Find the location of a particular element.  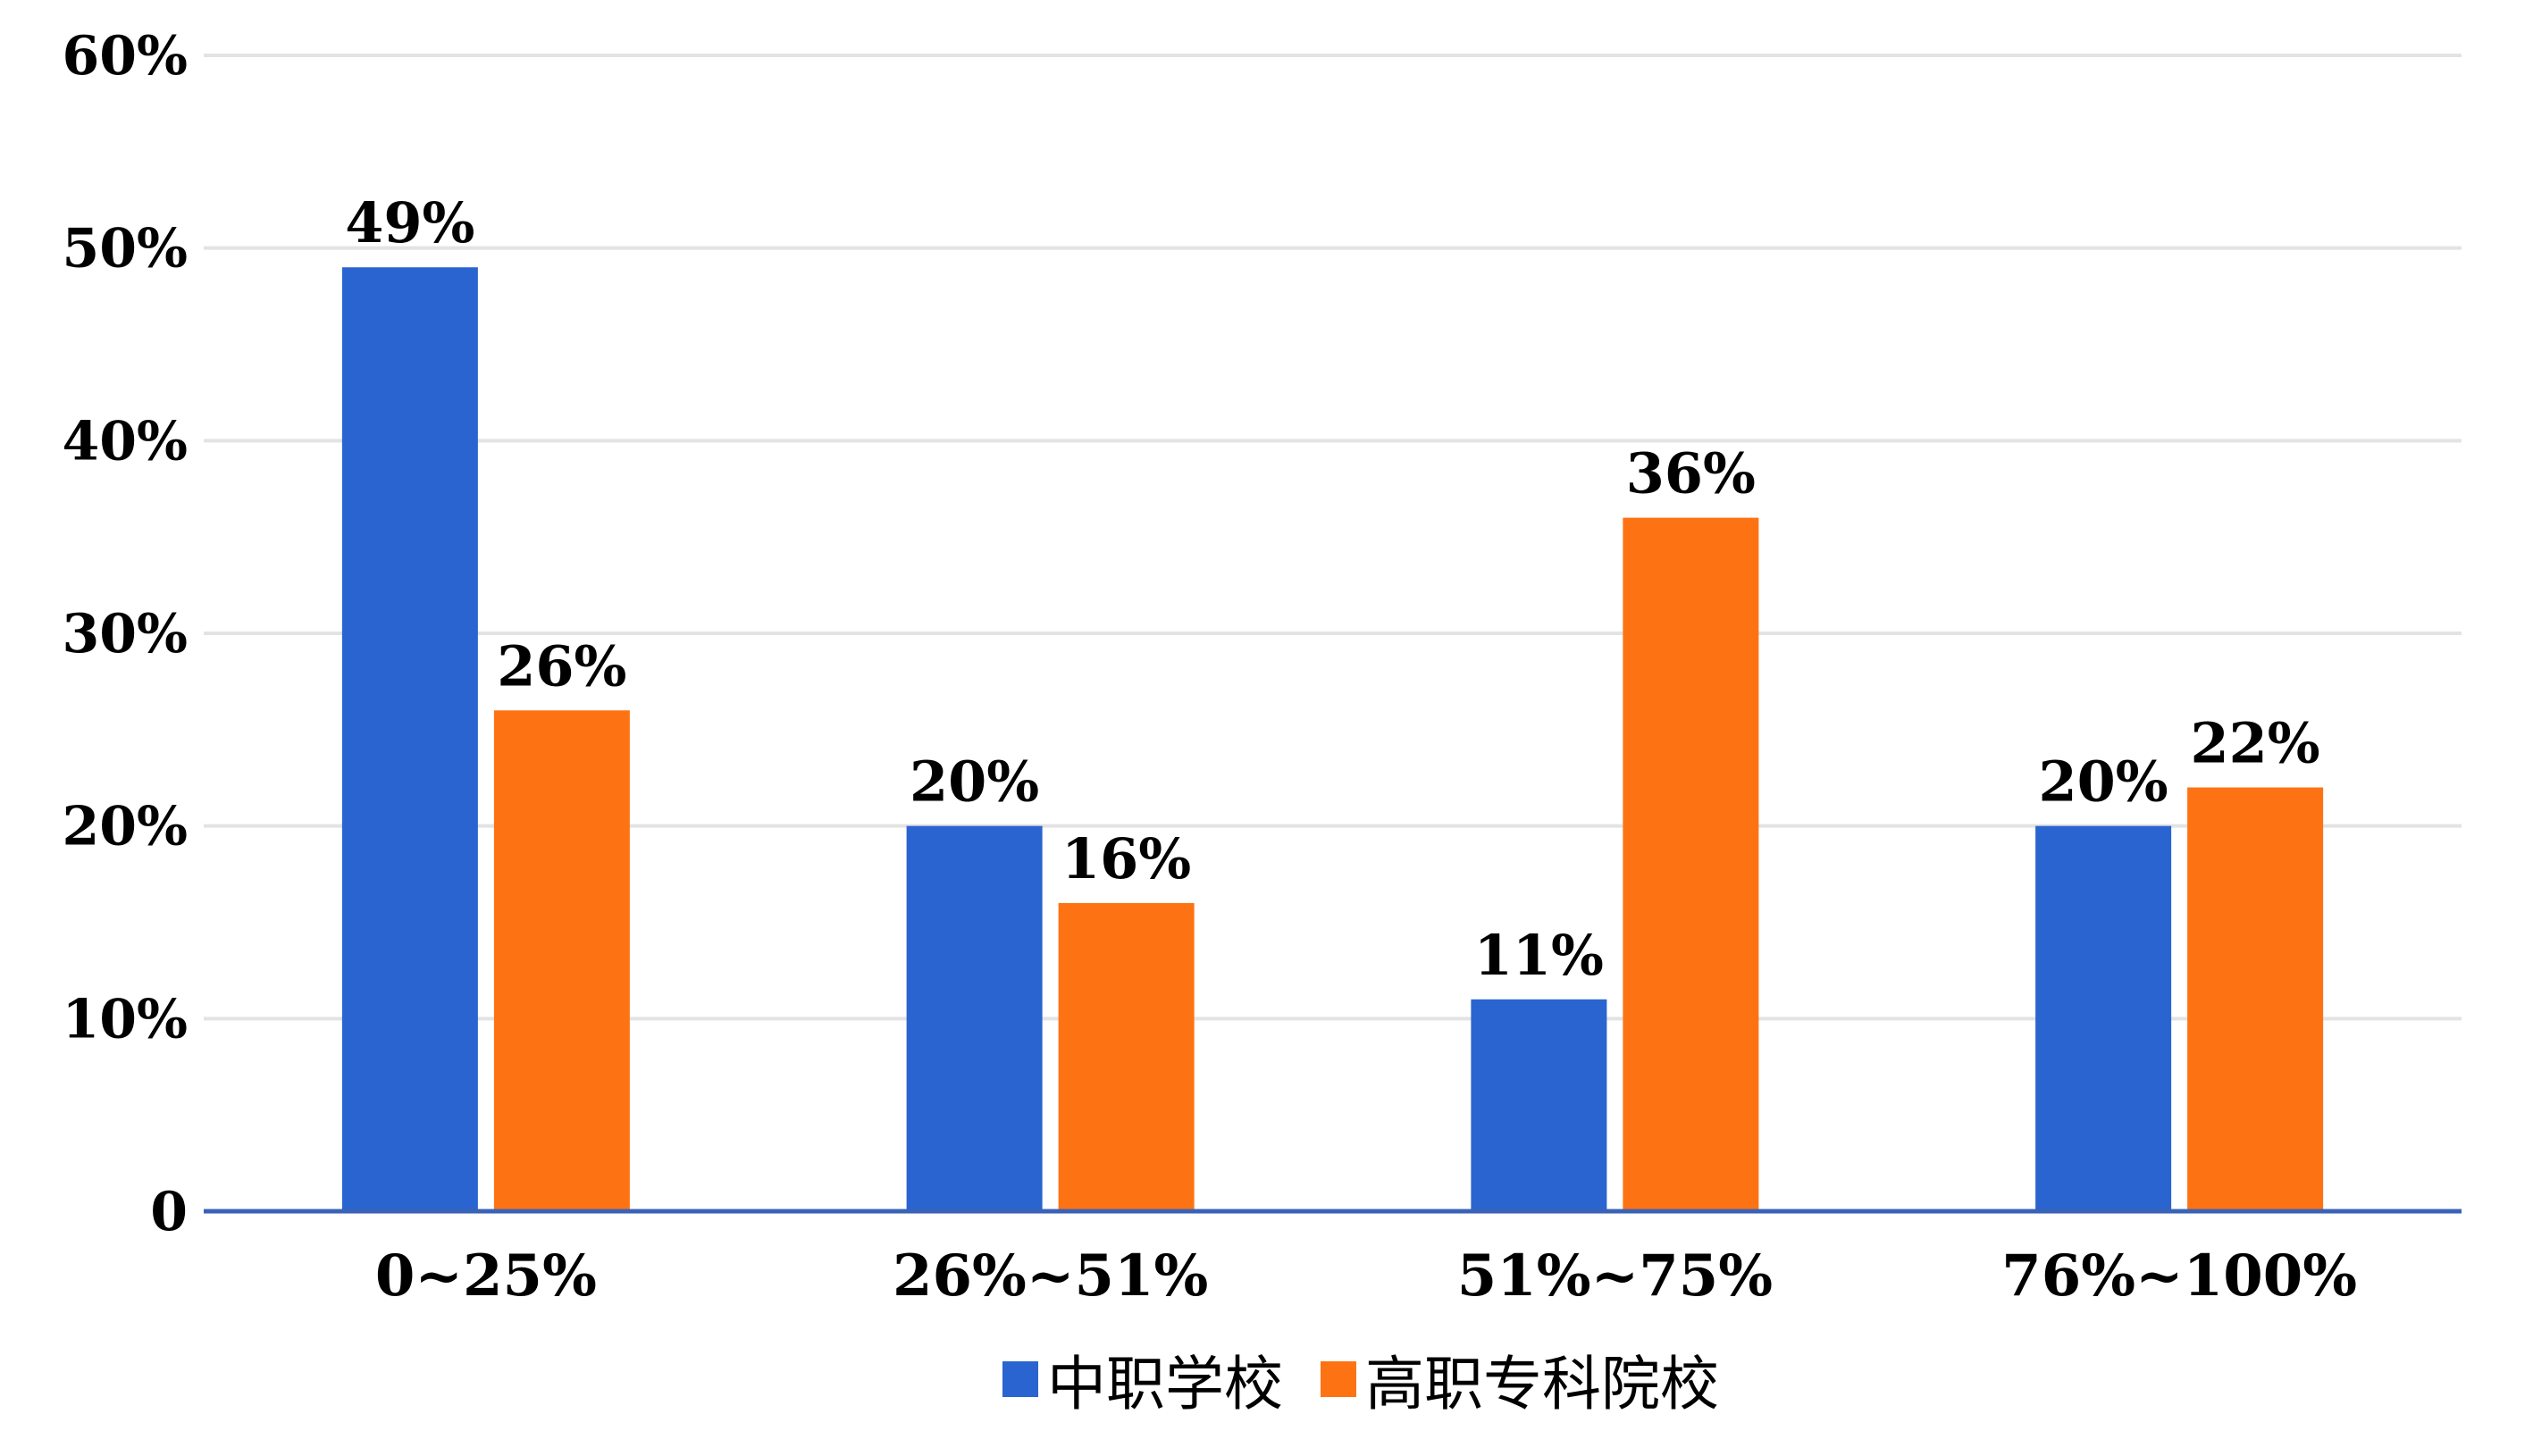

legend-label-1: 高职专科院校 is located at coordinates (1542, 1384).